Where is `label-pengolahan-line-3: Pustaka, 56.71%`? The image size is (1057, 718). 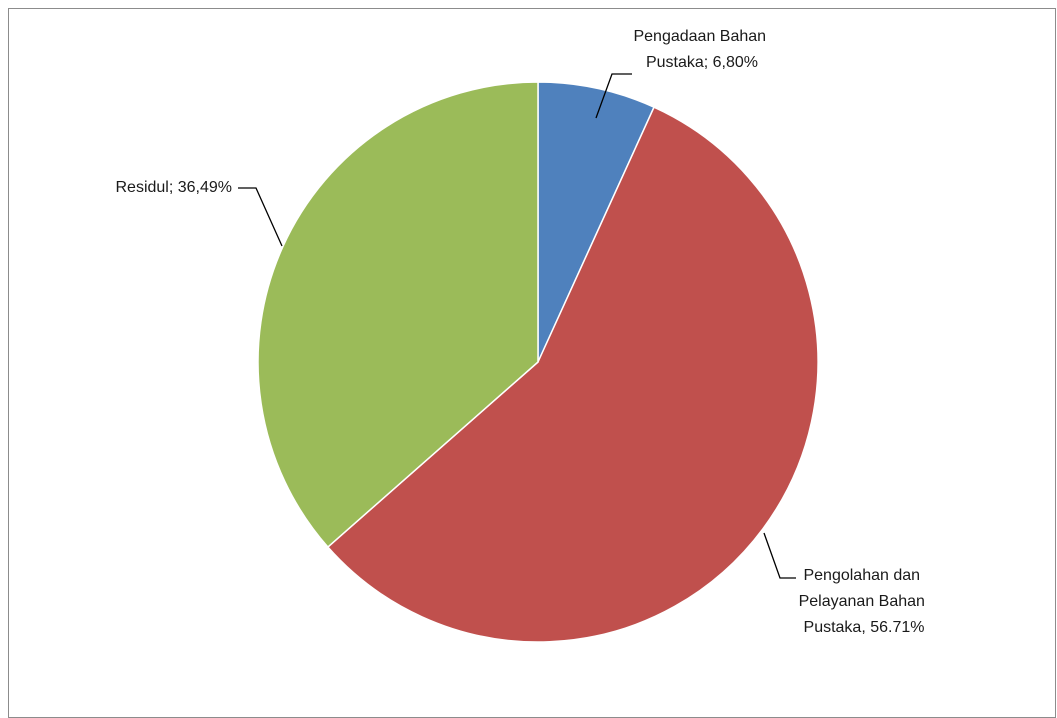
label-pengolahan-line-3: Pustaka, 56.71% is located at coordinates (864, 627).